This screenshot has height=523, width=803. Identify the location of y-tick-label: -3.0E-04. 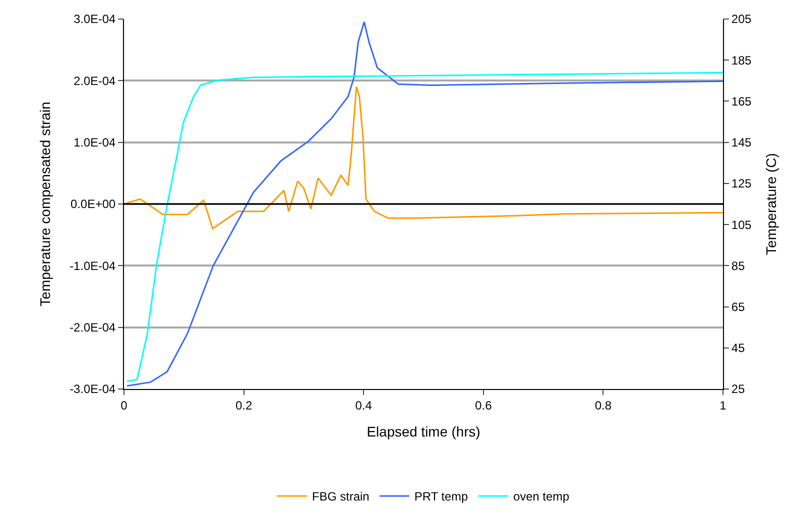
(93, 389).